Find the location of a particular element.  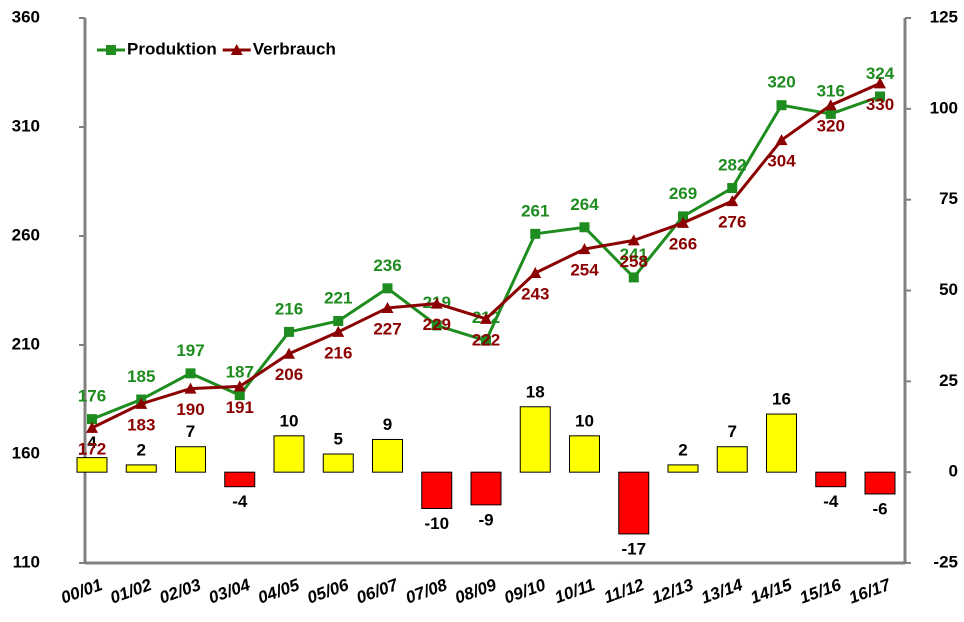

y2-tick-label: 125 is located at coordinates (944, 16).